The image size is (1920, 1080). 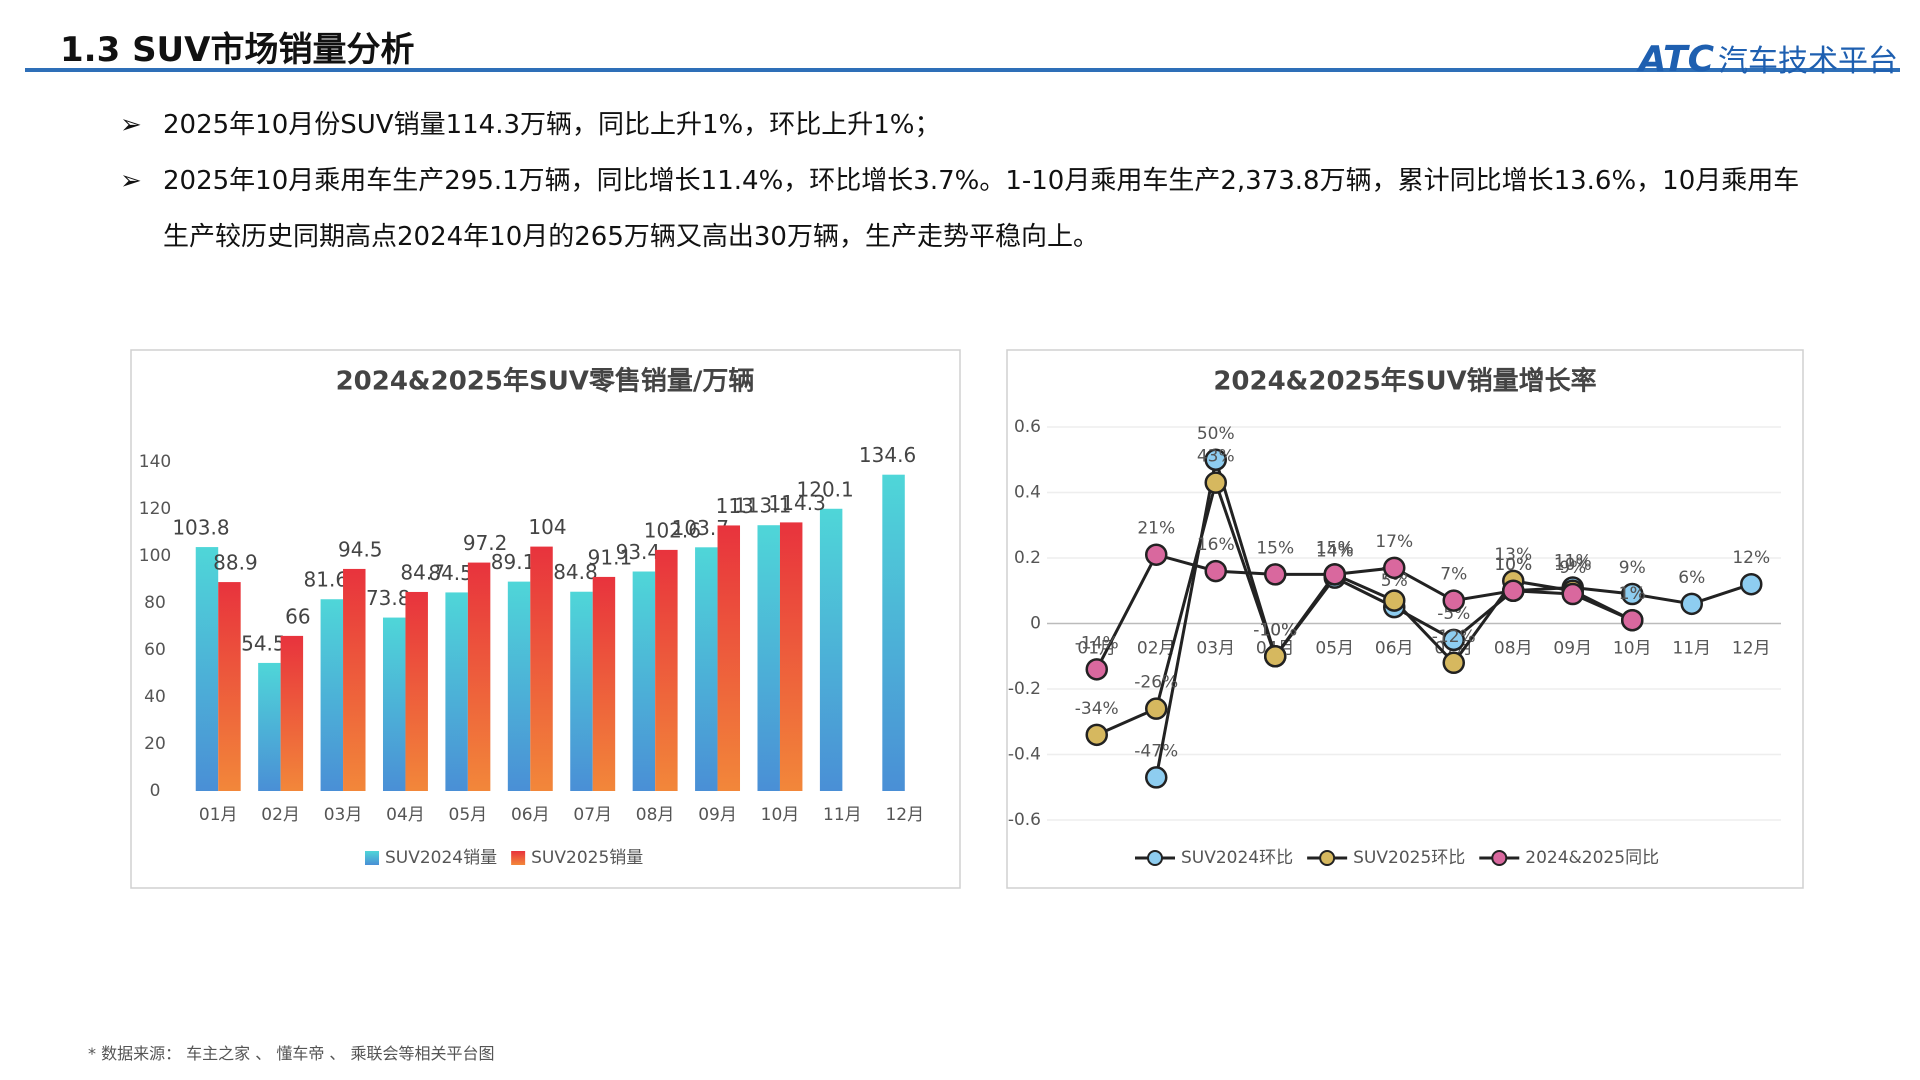 What do you see at coordinates (965, 125) in the screenshot?
I see `bullet: ➢ 2025年10月份SUV销量114.3万辆，同比上升1%，环比上升1%；` at bounding box center [965, 125].